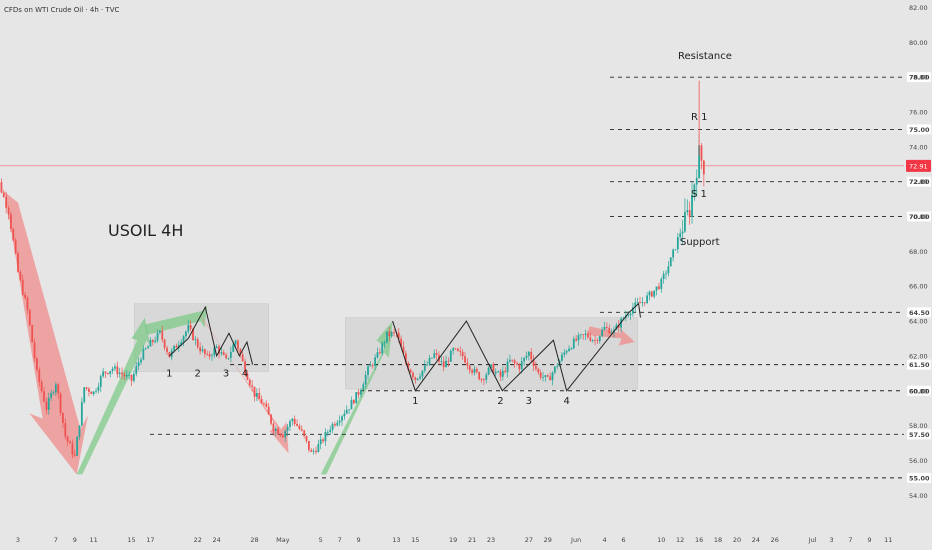 This screenshot has width=932, height=550. What do you see at coordinates (699, 540) in the screenshot?
I see `x-tick-label: 16` at bounding box center [699, 540].